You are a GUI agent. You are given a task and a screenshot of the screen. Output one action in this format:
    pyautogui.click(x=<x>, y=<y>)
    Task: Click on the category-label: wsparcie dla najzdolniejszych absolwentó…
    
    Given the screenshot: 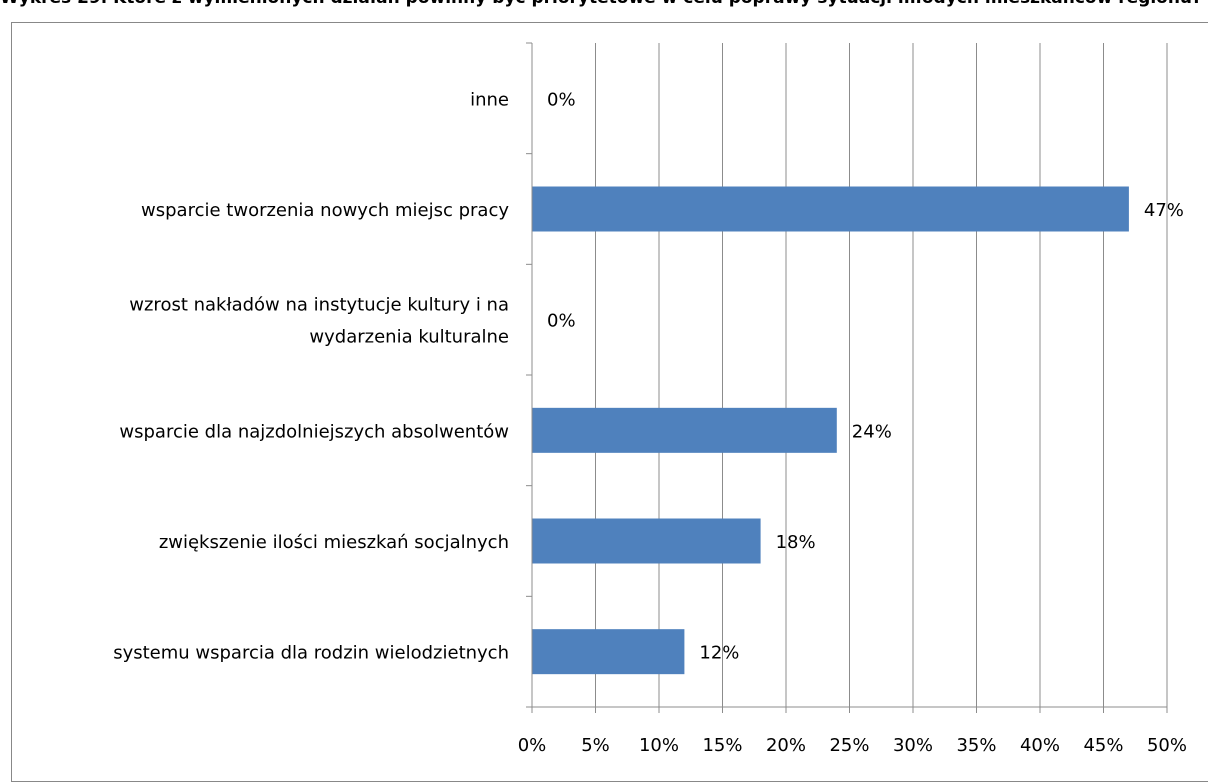 What is the action you would take?
    pyautogui.click(x=314, y=431)
    